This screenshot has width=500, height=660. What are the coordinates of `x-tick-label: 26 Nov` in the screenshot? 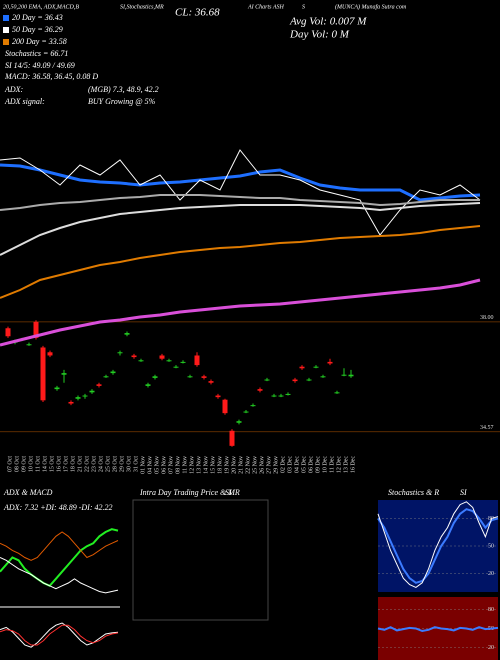 It's located at (262, 465).